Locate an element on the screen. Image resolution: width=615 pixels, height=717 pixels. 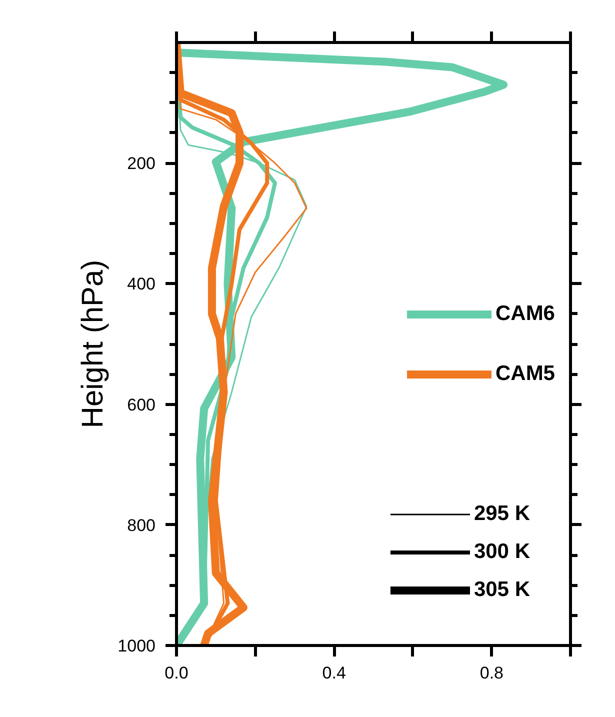
y-tick-label: 200 is located at coordinates (141, 164).